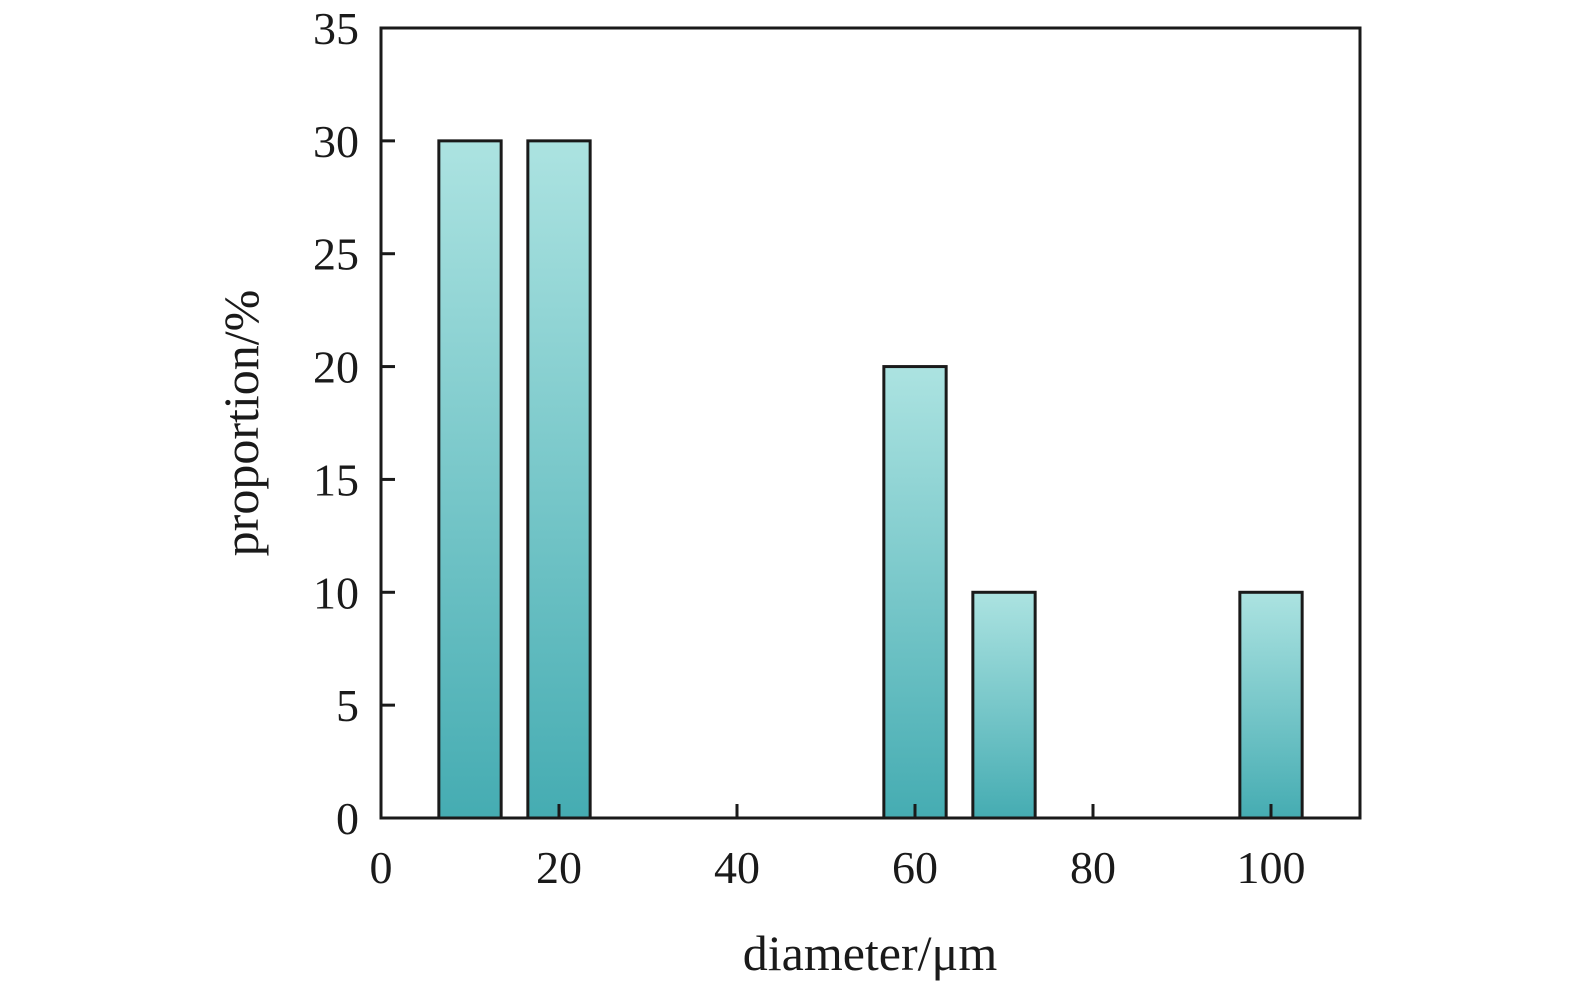  What do you see at coordinates (336, 367) in the screenshot?
I see `y-tick-label: 20` at bounding box center [336, 367].